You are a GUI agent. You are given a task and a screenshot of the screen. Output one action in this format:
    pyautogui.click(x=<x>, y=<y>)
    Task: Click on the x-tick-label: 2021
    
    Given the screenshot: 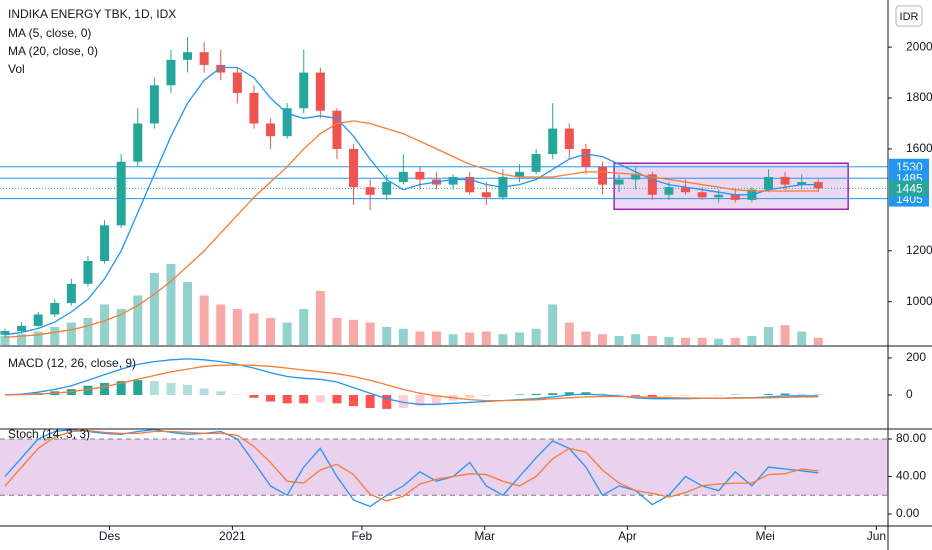 What is the action you would take?
    pyautogui.click(x=232, y=536)
    